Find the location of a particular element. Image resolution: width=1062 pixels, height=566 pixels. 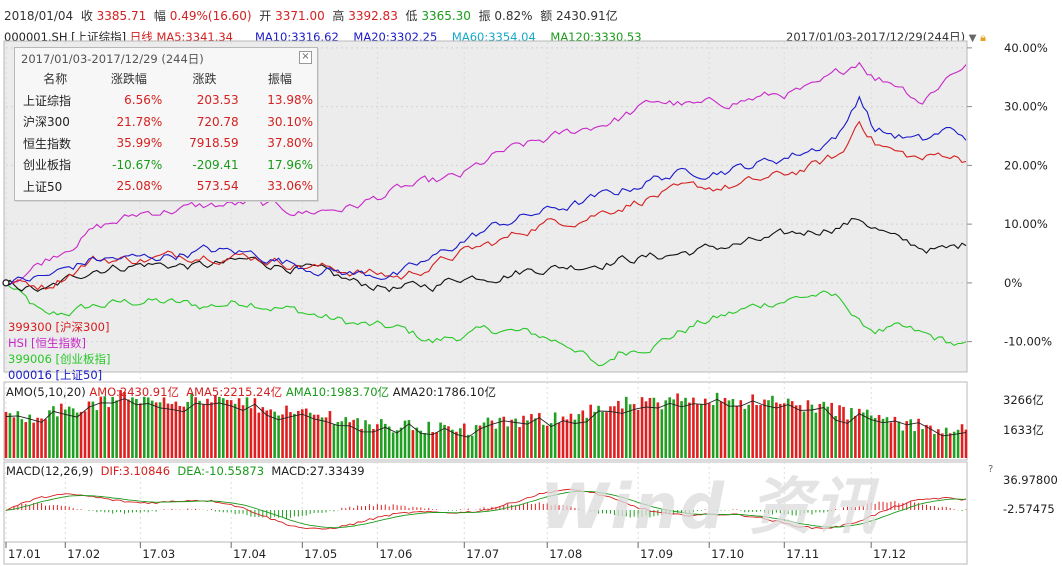

macd-name: MACD(12,26,9) is located at coordinates (50, 471).